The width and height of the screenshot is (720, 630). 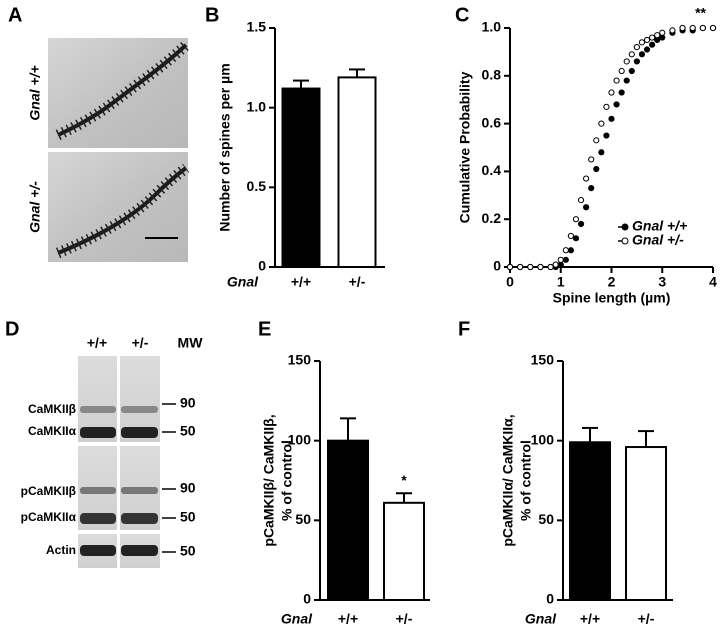 What do you see at coordinates (140, 343) in the screenshot?
I see `lane-label: +/-` at bounding box center [140, 343].